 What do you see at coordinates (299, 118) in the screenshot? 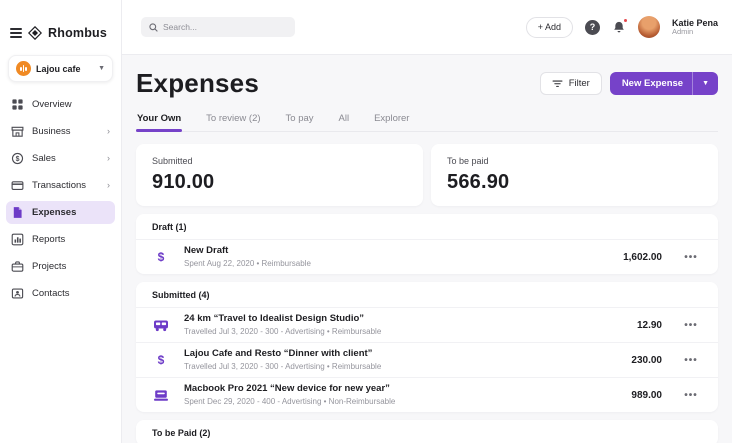
I see `tab-to-pay: To pay` at bounding box center [299, 118].